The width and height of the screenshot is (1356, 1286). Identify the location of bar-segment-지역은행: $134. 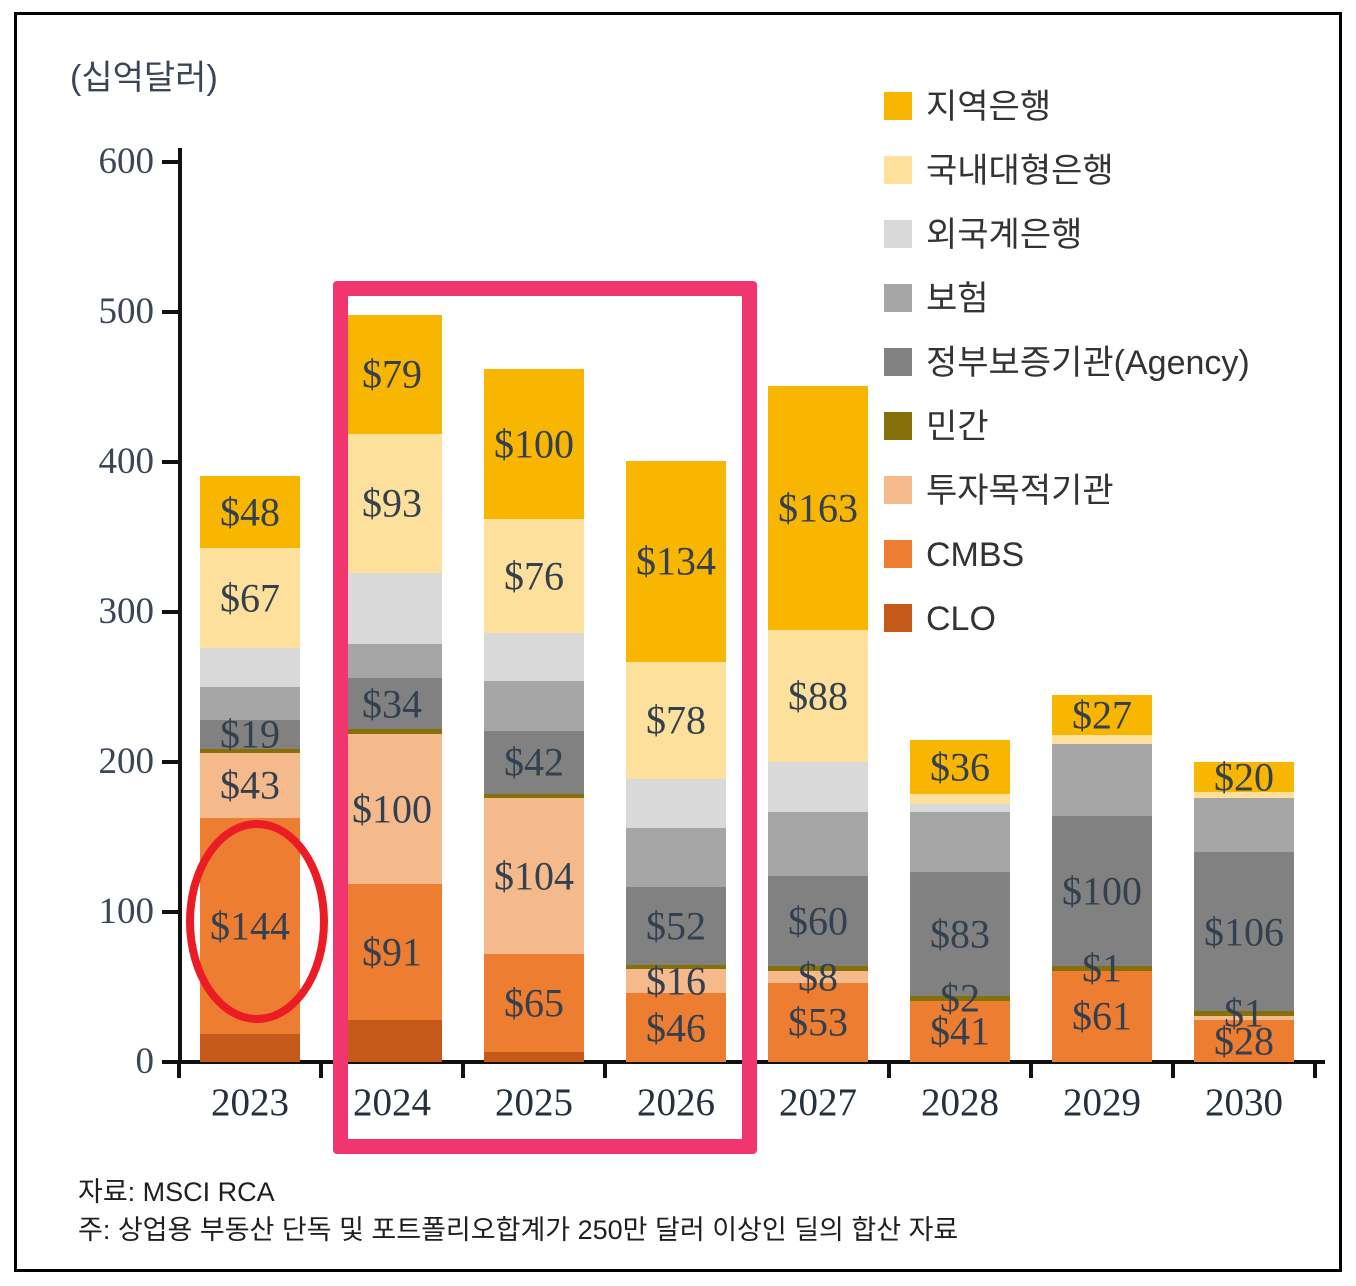
(676, 561).